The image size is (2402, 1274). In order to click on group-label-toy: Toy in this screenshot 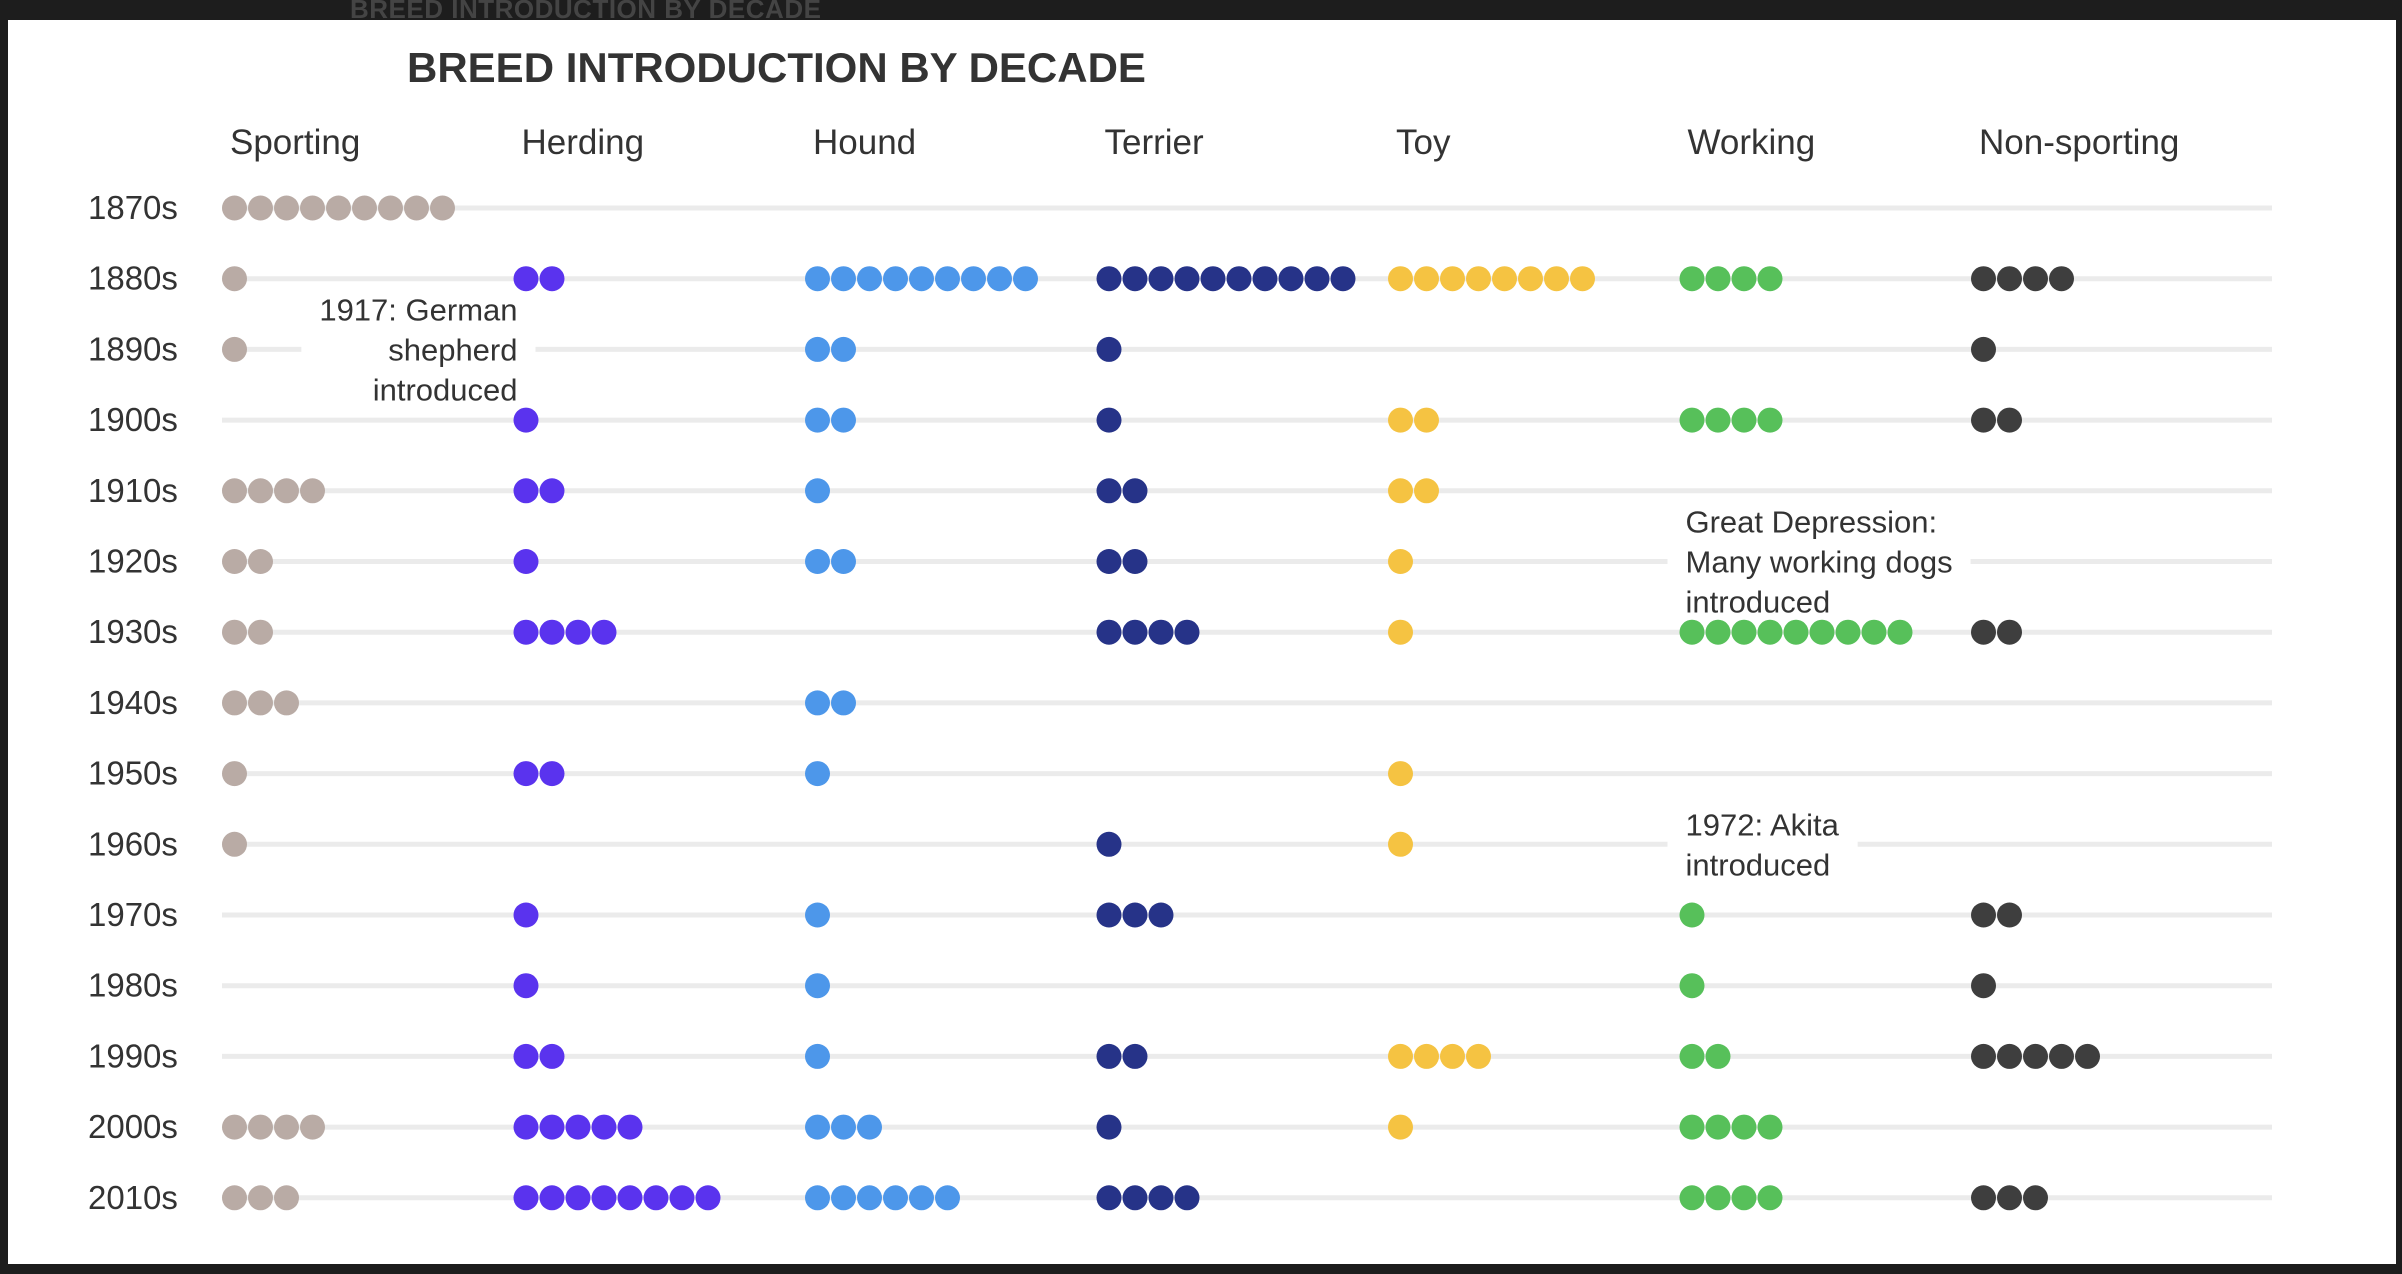, I will do `click(1423, 142)`.